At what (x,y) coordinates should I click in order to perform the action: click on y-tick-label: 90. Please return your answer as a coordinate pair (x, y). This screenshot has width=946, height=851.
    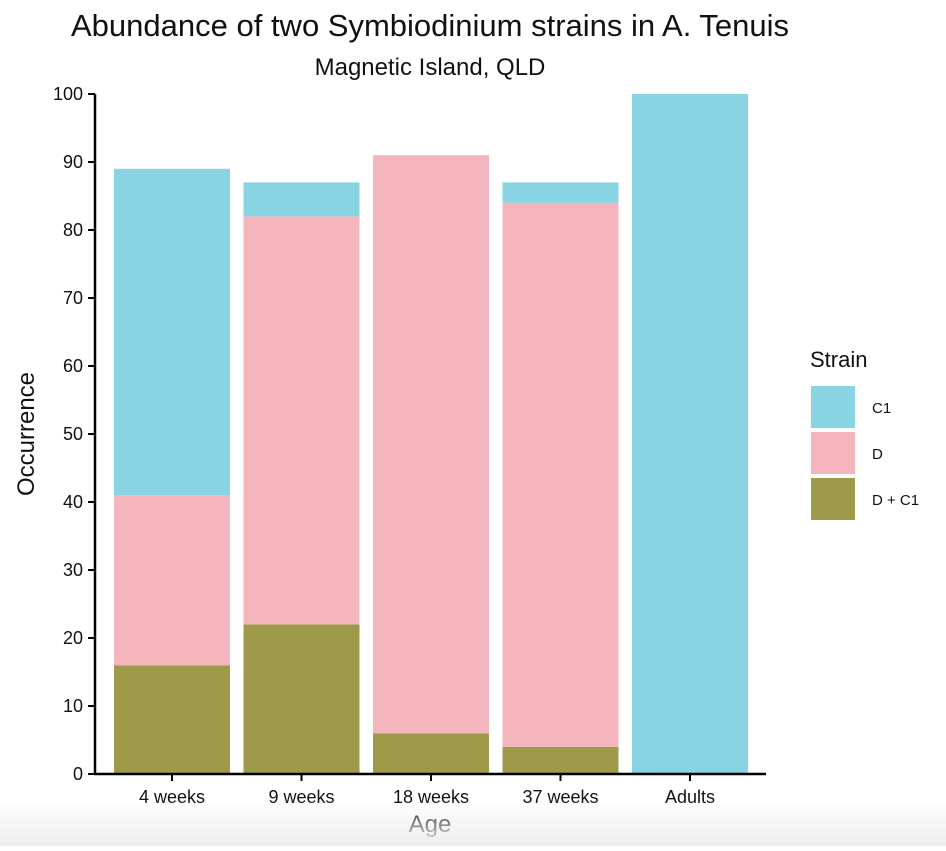
    Looking at the image, I should click on (73, 162).